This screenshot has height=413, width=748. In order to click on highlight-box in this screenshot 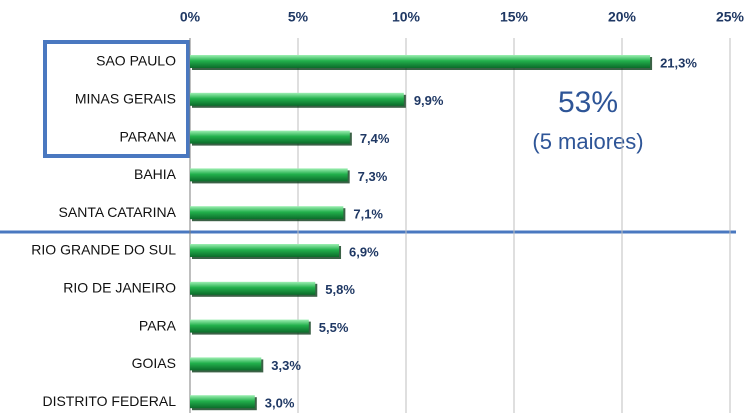, I will do `click(116, 99)`.